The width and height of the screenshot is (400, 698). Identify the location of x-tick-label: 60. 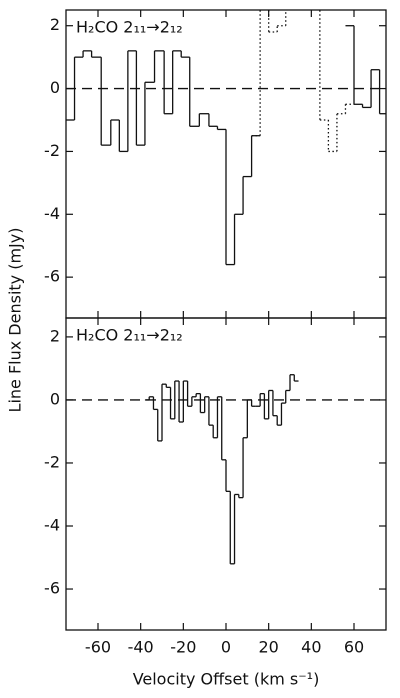
(354, 647).